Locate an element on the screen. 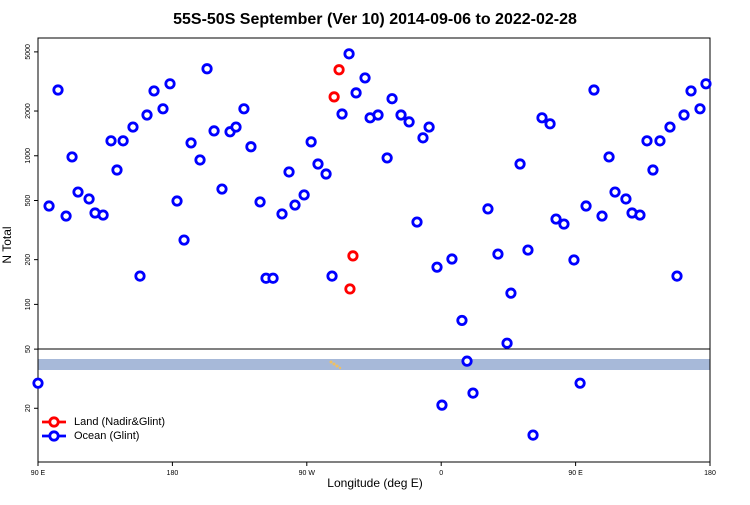 The width and height of the screenshot is (750, 505). y-tick-label: 2000 is located at coordinates (28, 111).